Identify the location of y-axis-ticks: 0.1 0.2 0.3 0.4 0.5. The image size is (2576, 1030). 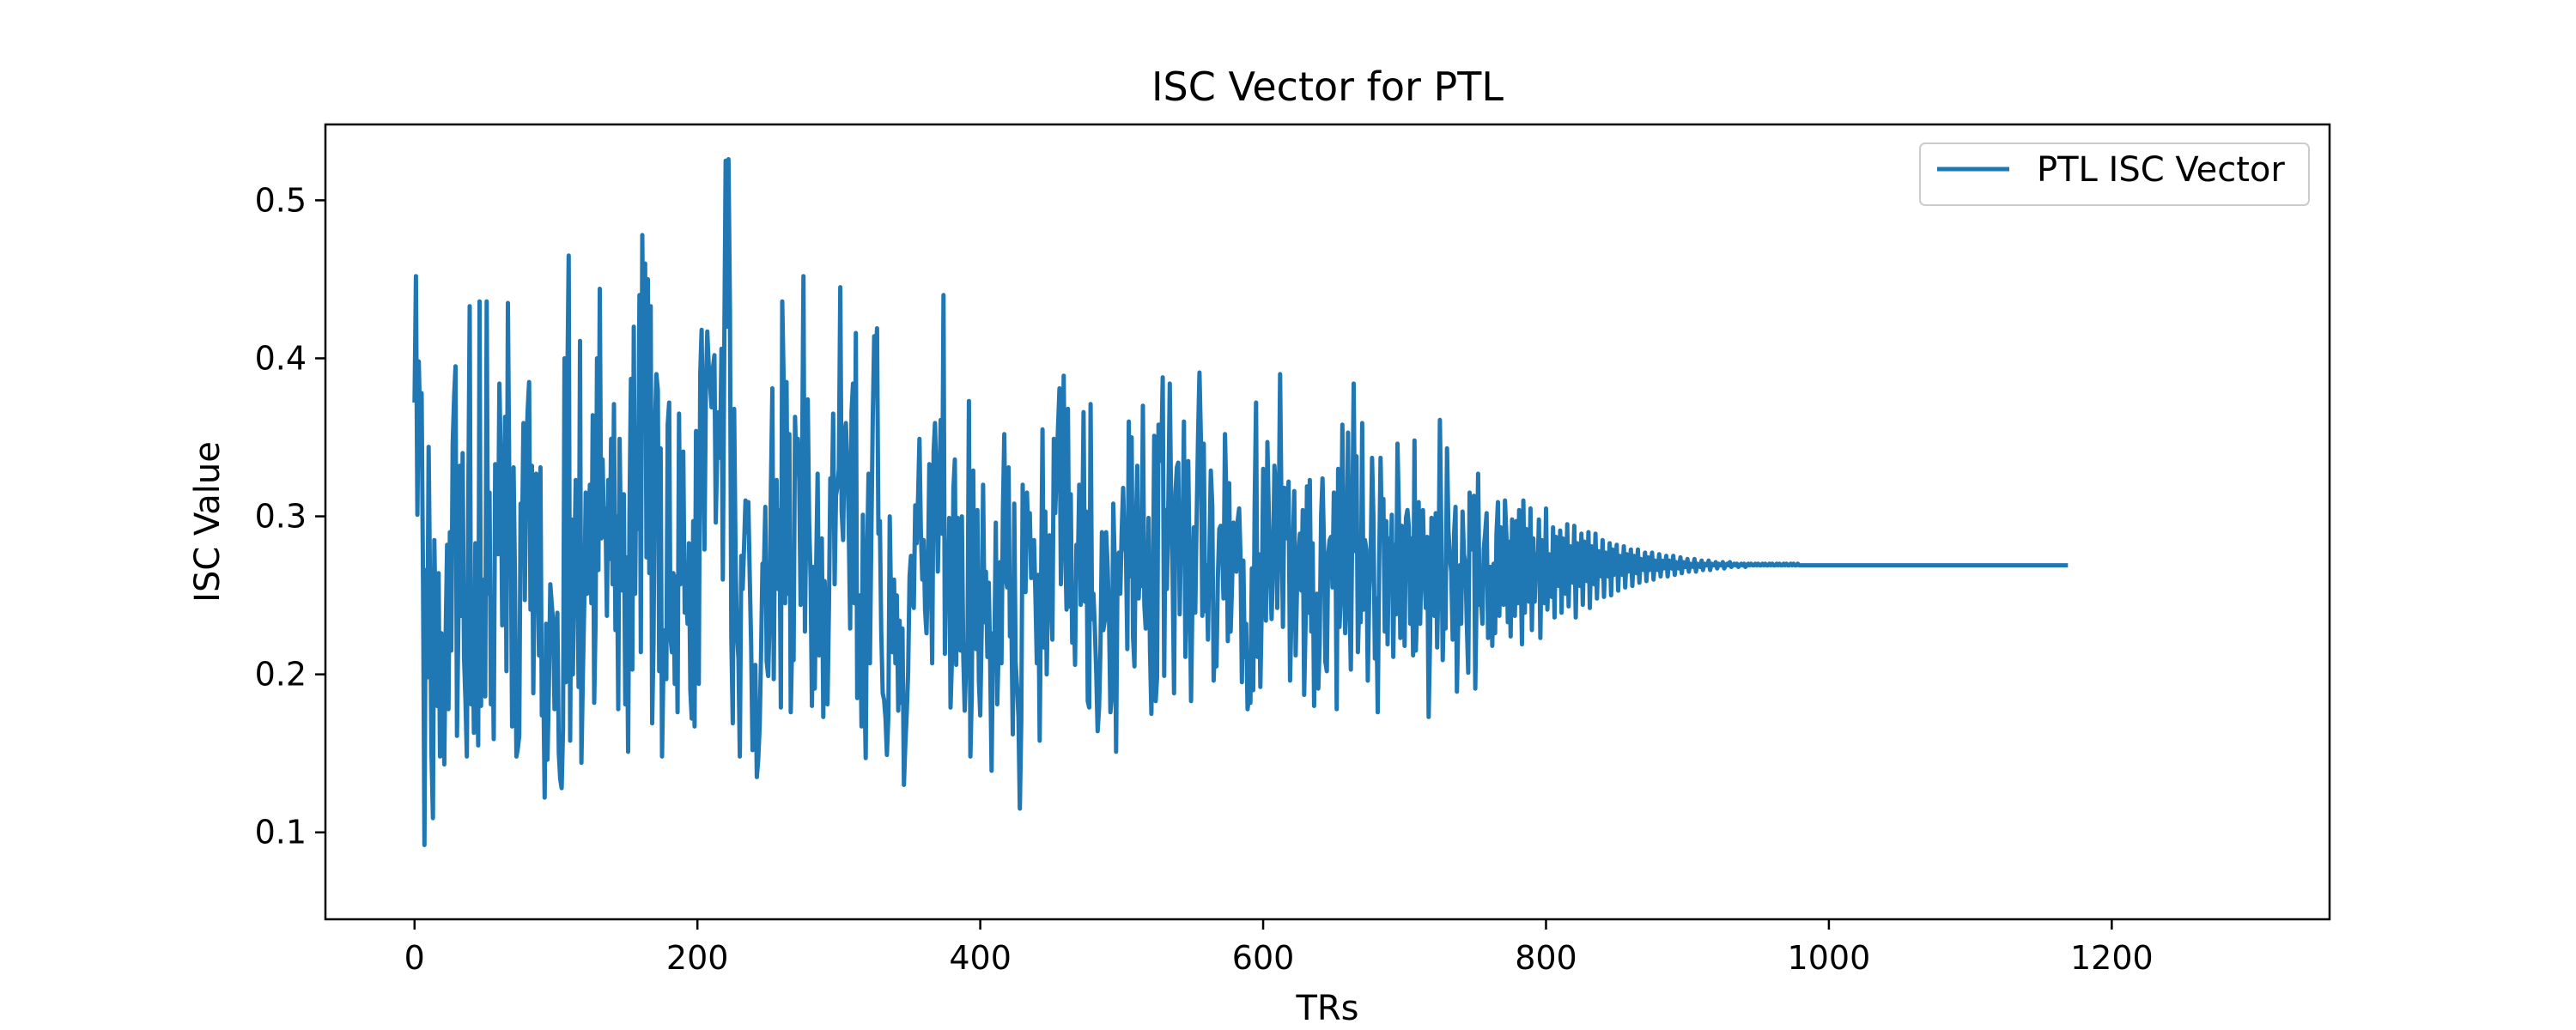
(290, 516).